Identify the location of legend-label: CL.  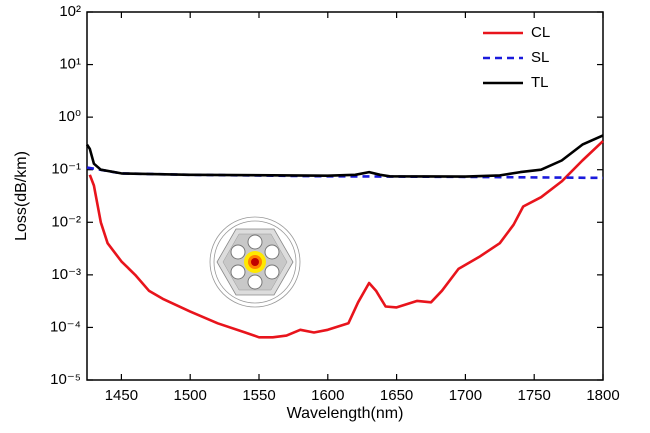
(540, 32).